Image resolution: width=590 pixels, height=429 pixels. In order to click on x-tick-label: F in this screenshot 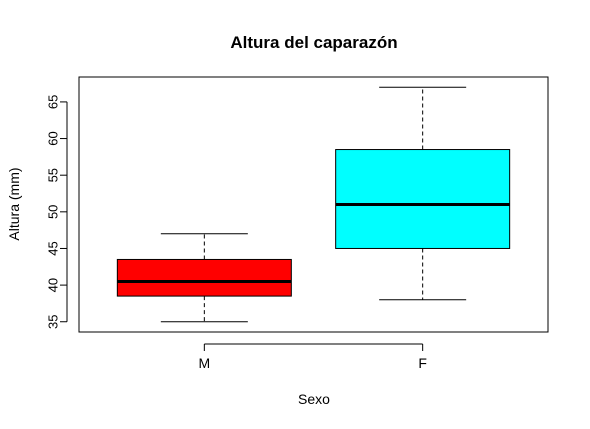, I will do `click(422, 363)`.